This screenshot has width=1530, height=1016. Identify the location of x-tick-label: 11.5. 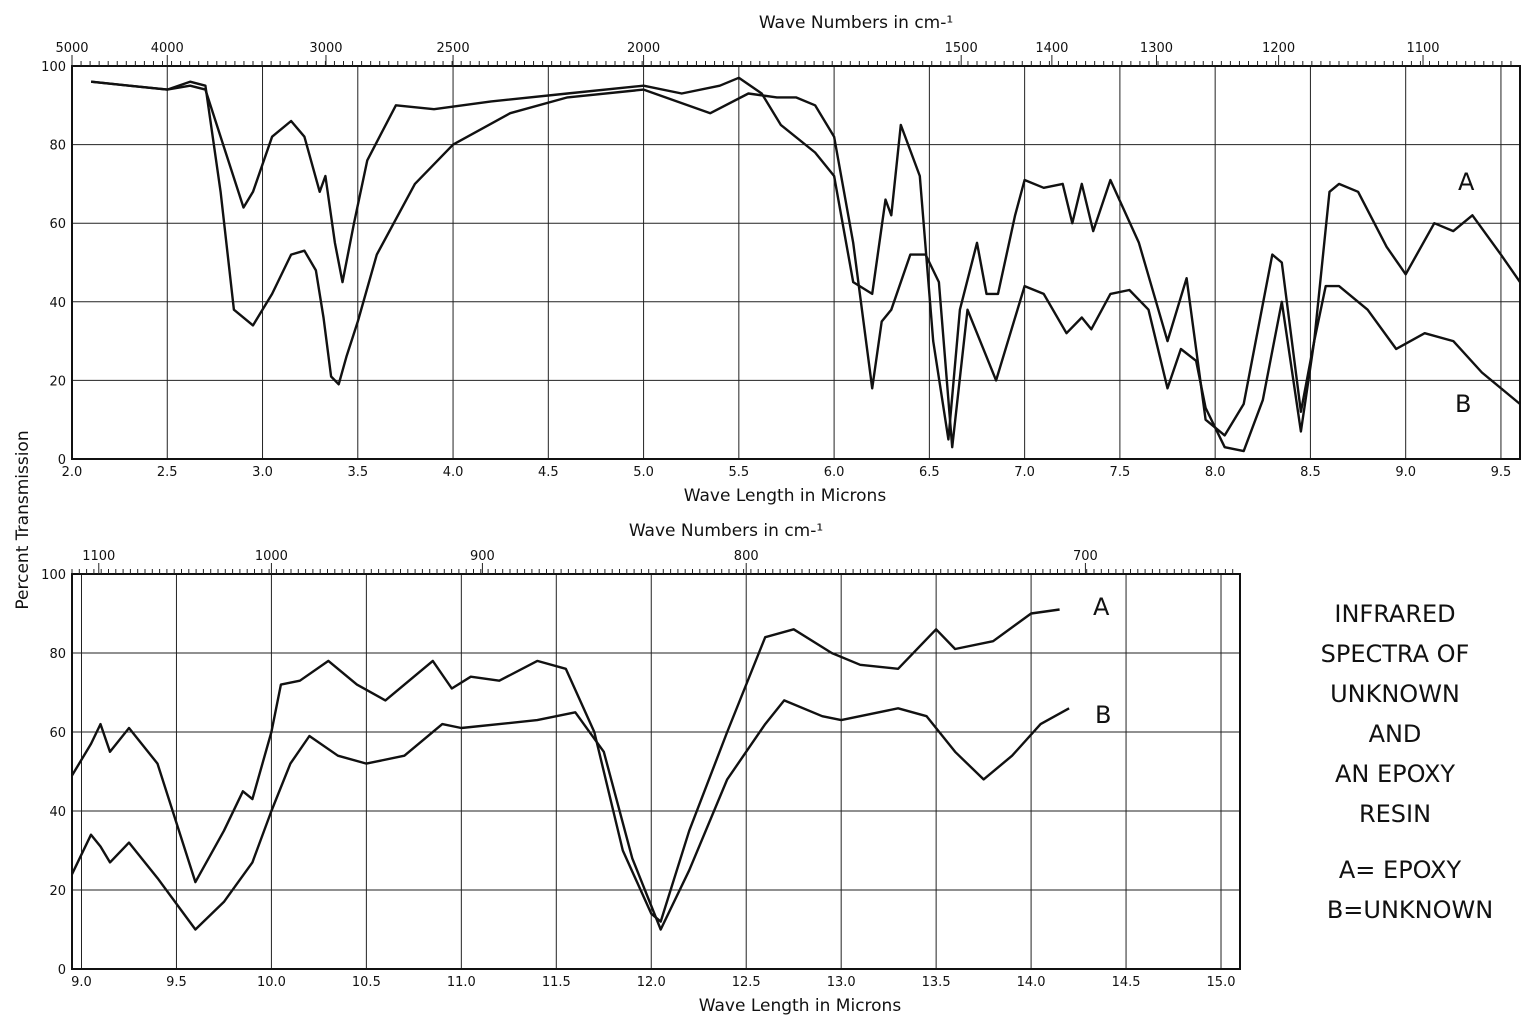
(556, 982).